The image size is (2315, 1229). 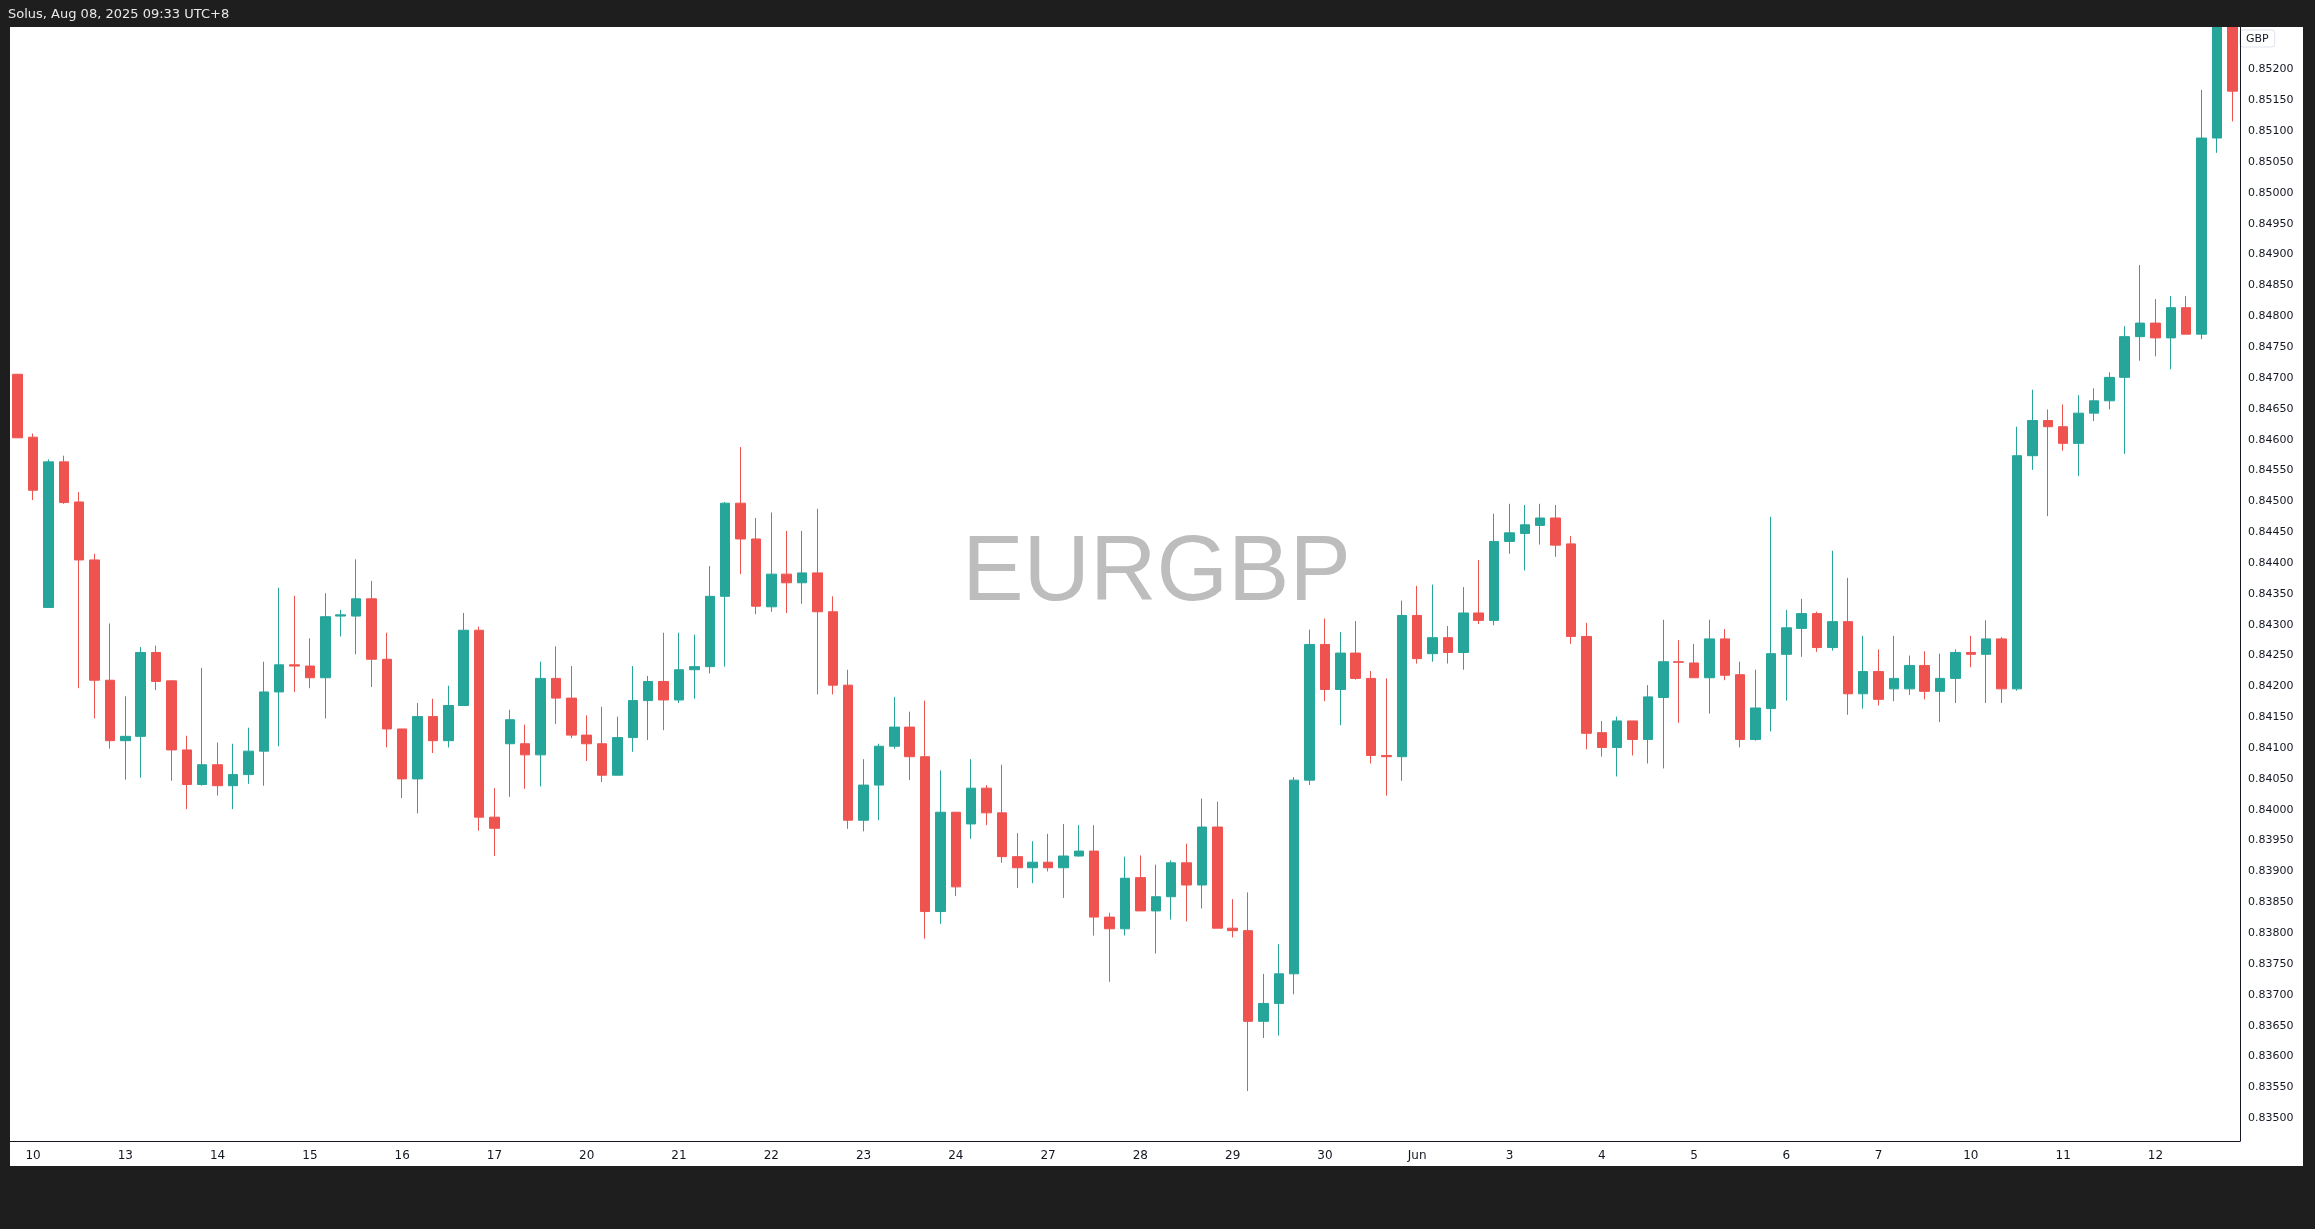 I want to click on y-tick-label: 0.84450, so click(x=2271, y=532).